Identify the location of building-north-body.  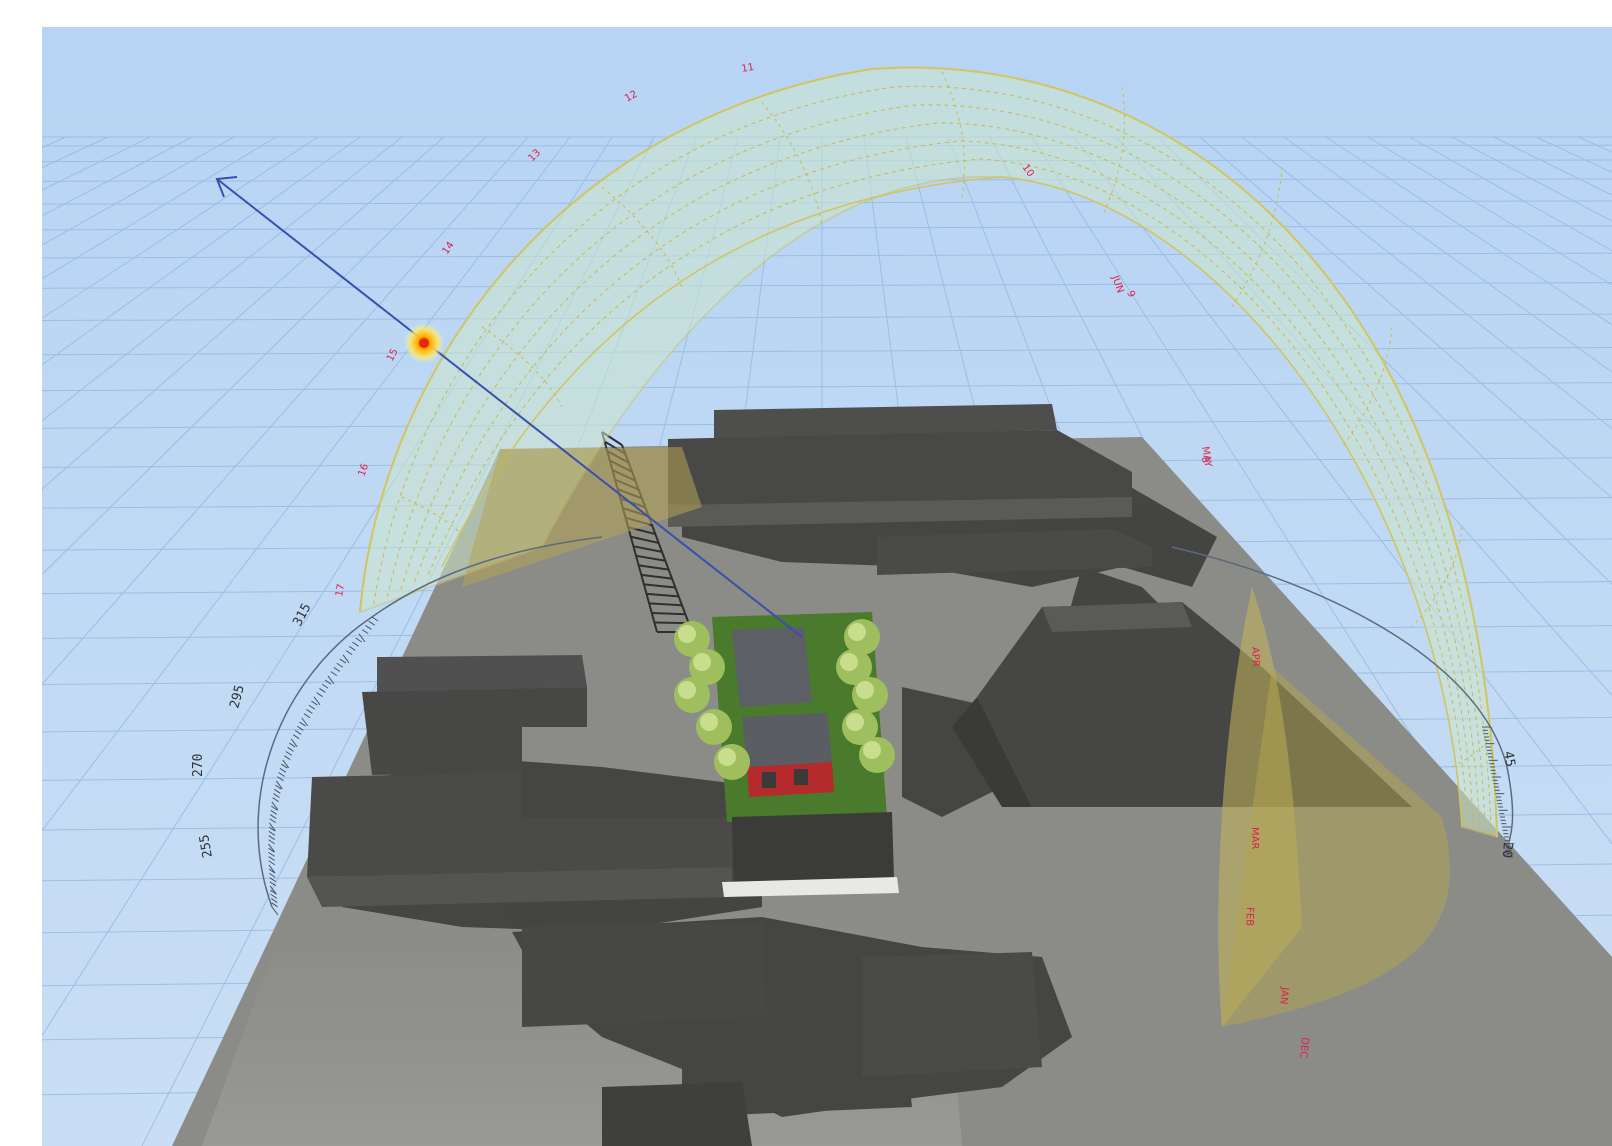
(900, 467).